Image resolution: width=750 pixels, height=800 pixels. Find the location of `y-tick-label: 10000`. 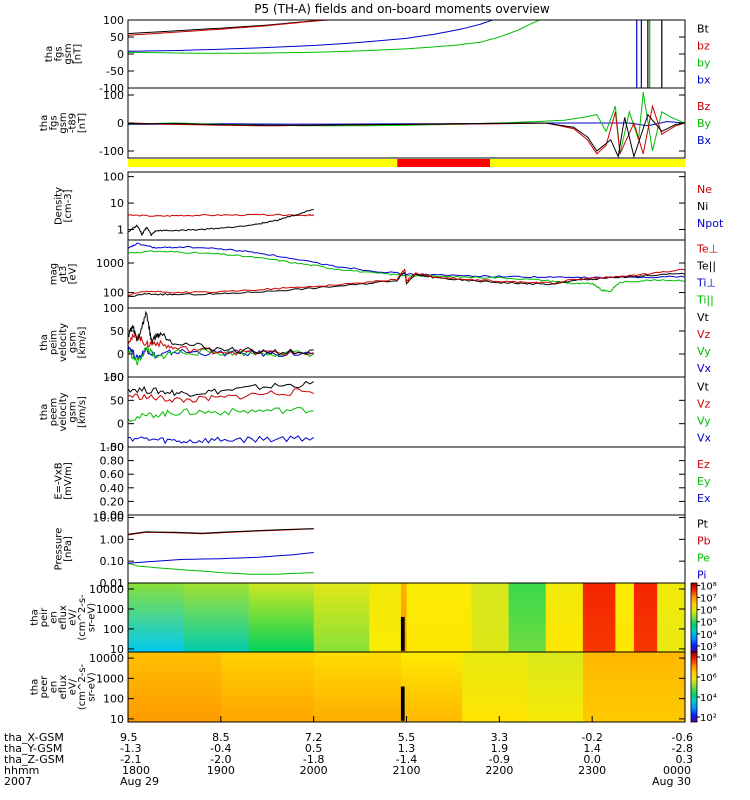

y-tick-label: 10000 is located at coordinates (106, 658).